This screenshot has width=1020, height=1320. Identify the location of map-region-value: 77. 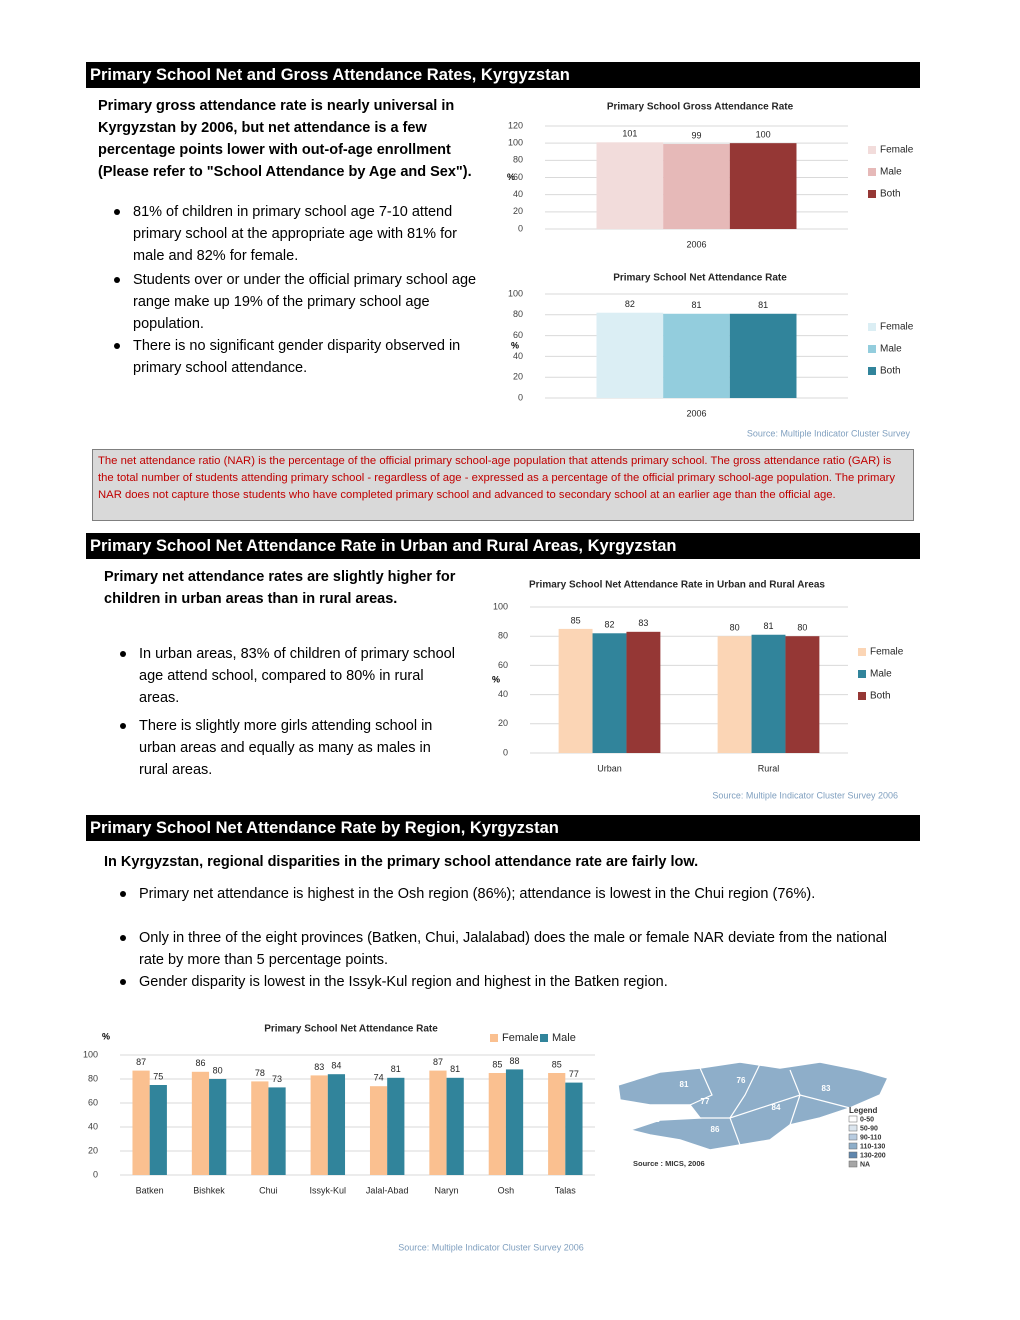
(705, 1101).